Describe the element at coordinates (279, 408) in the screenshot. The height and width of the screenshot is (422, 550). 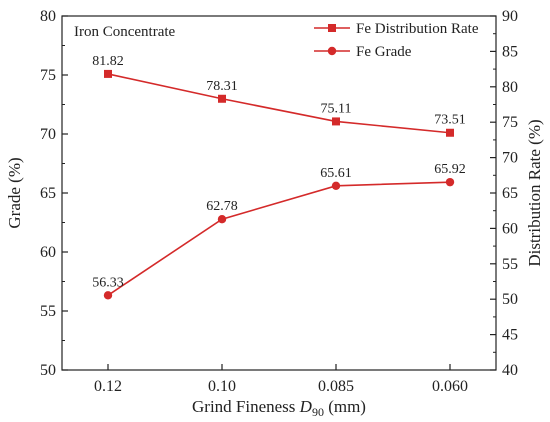
I see `x-axis-title: Grind Fineness D90 (mm)` at that location.